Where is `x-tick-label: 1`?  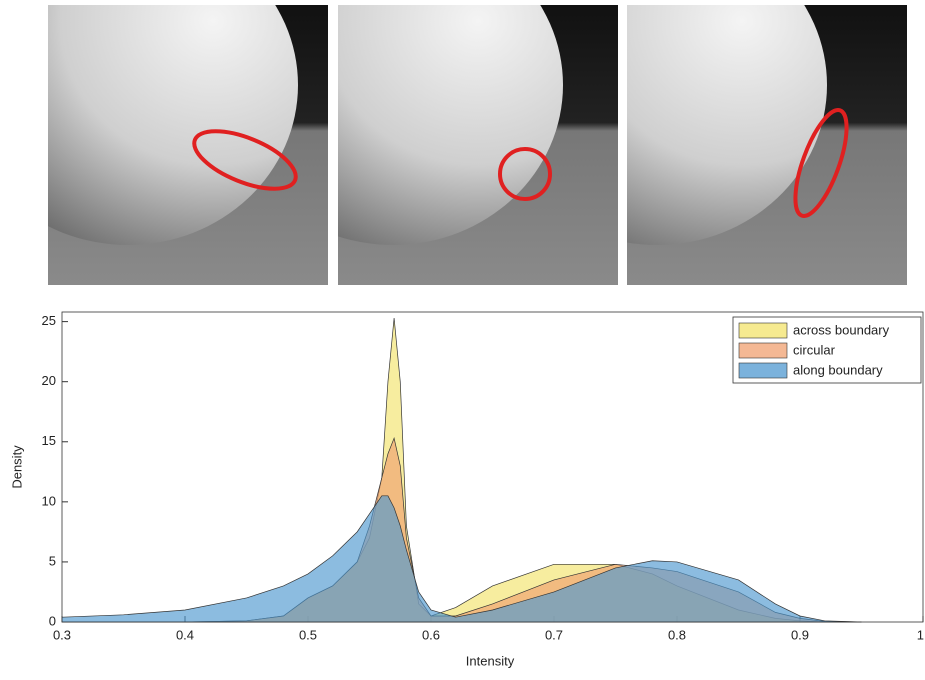
x-tick-label: 1 is located at coordinates (920, 634).